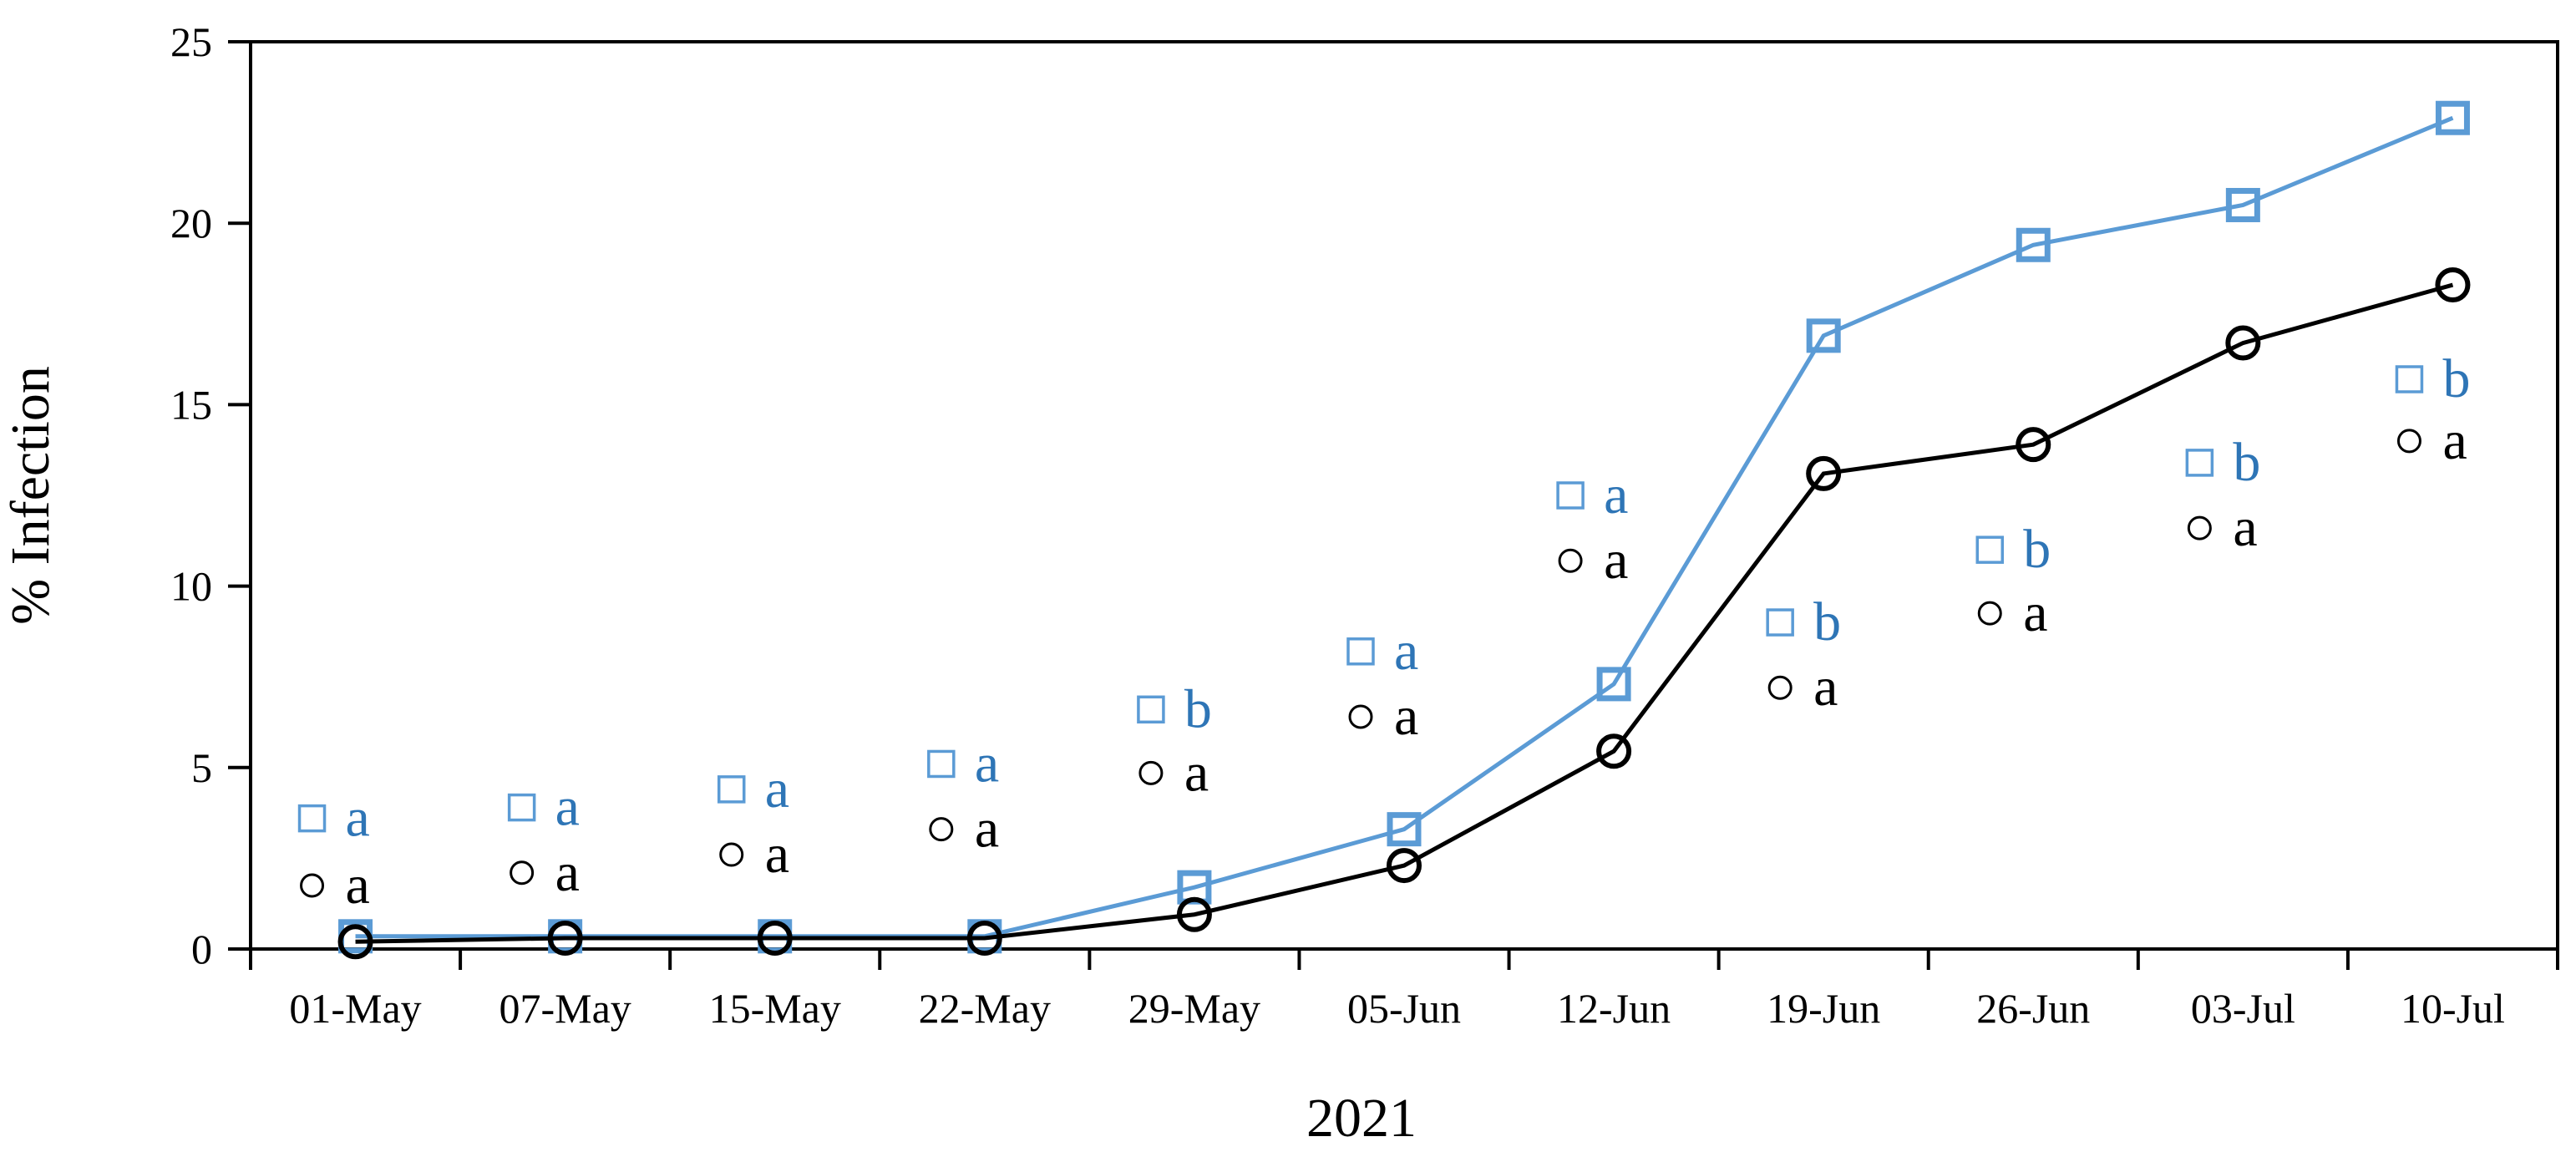  What do you see at coordinates (1404, 1009) in the screenshot?
I see `x-tick-label: 05-Jun` at bounding box center [1404, 1009].